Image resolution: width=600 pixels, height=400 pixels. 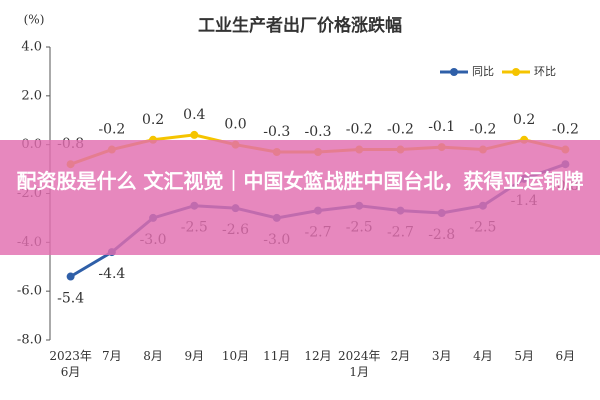 I want to click on legend-label: 环比, so click(x=545, y=71).